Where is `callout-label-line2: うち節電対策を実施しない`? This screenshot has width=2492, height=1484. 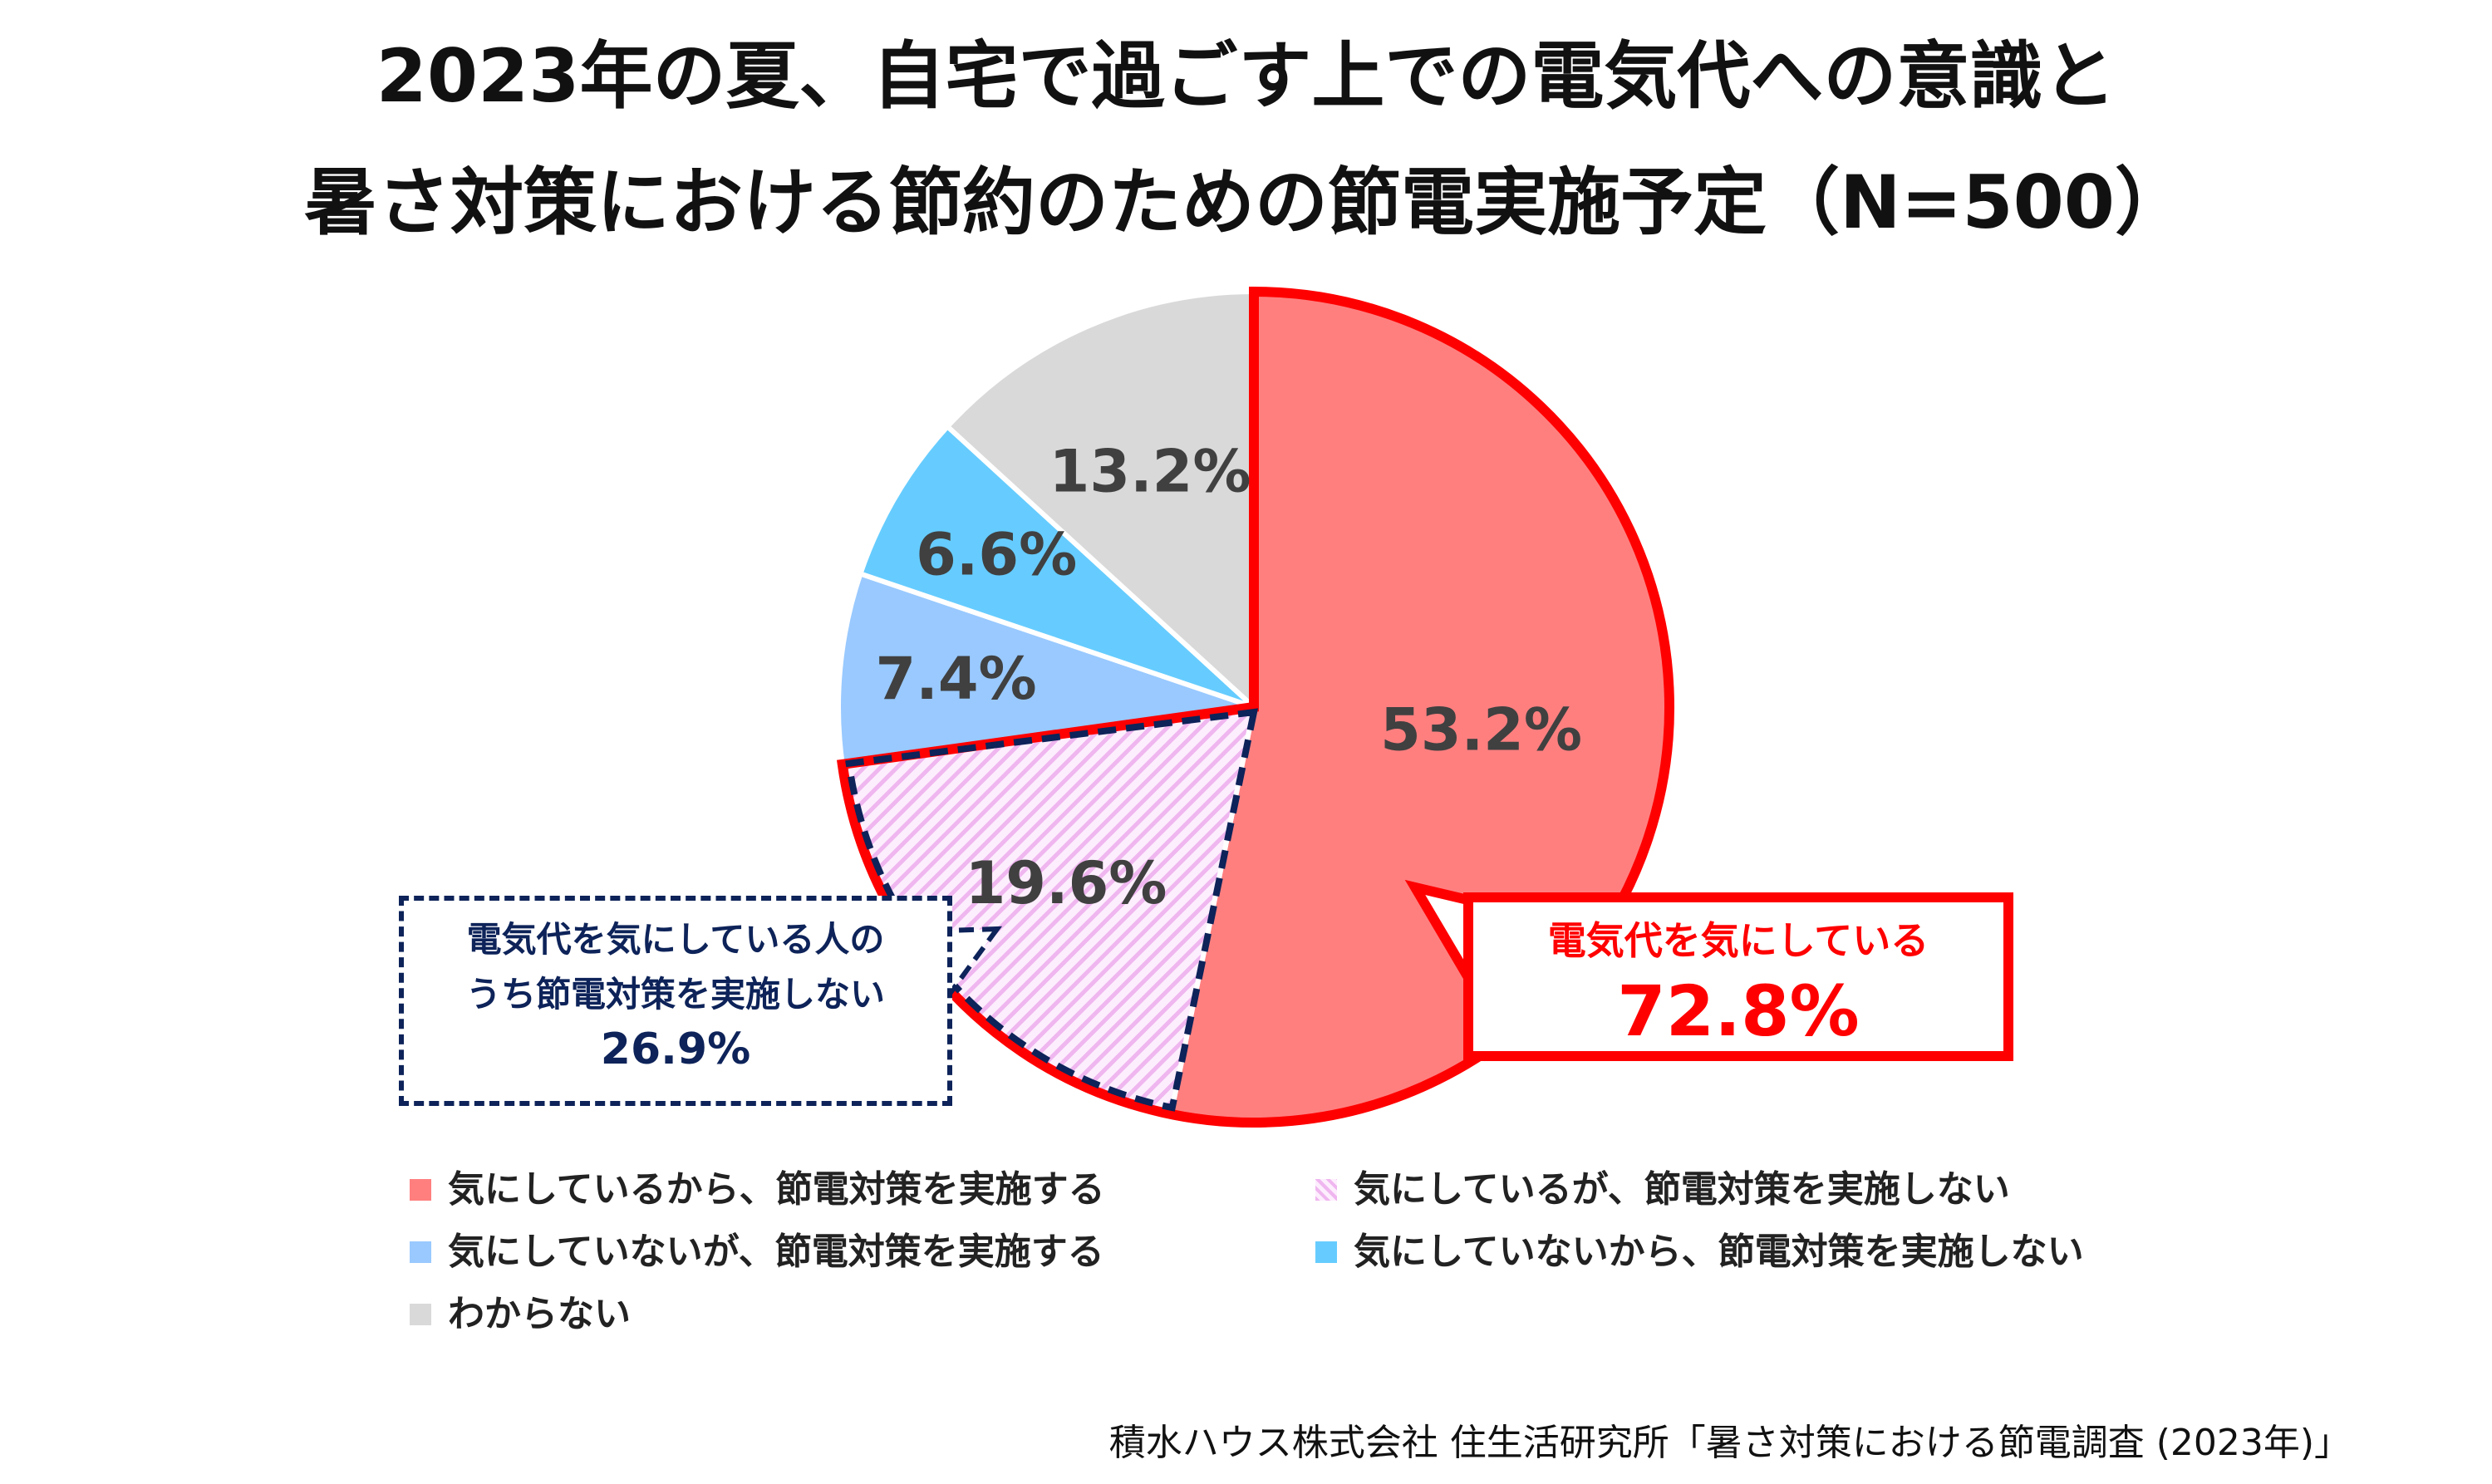 callout-label-line2: うち節電対策を実施しない is located at coordinates (675, 994).